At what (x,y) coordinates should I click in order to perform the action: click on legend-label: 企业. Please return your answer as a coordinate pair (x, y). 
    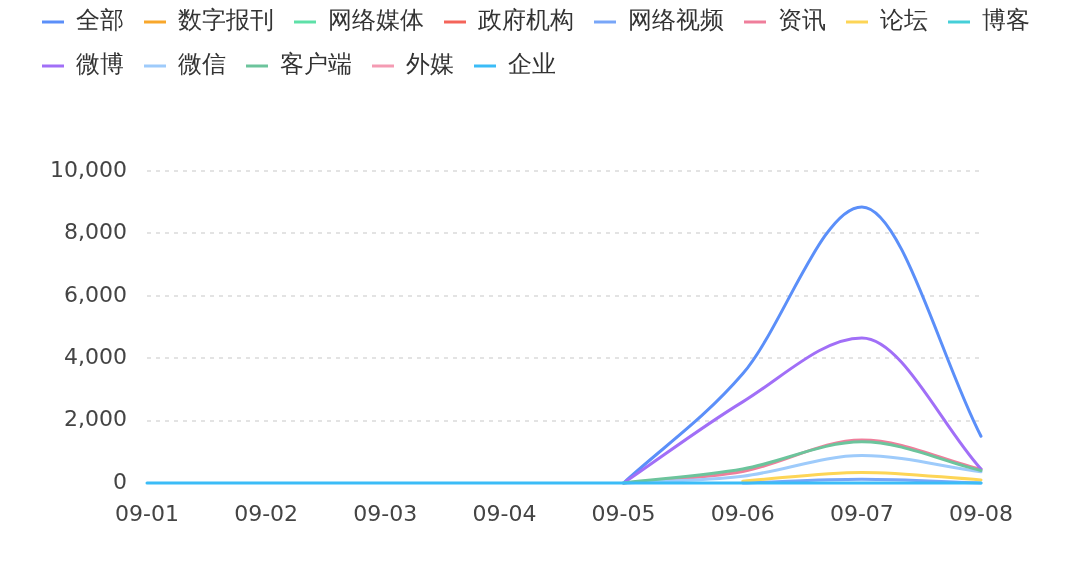
    Looking at the image, I should click on (532, 64).